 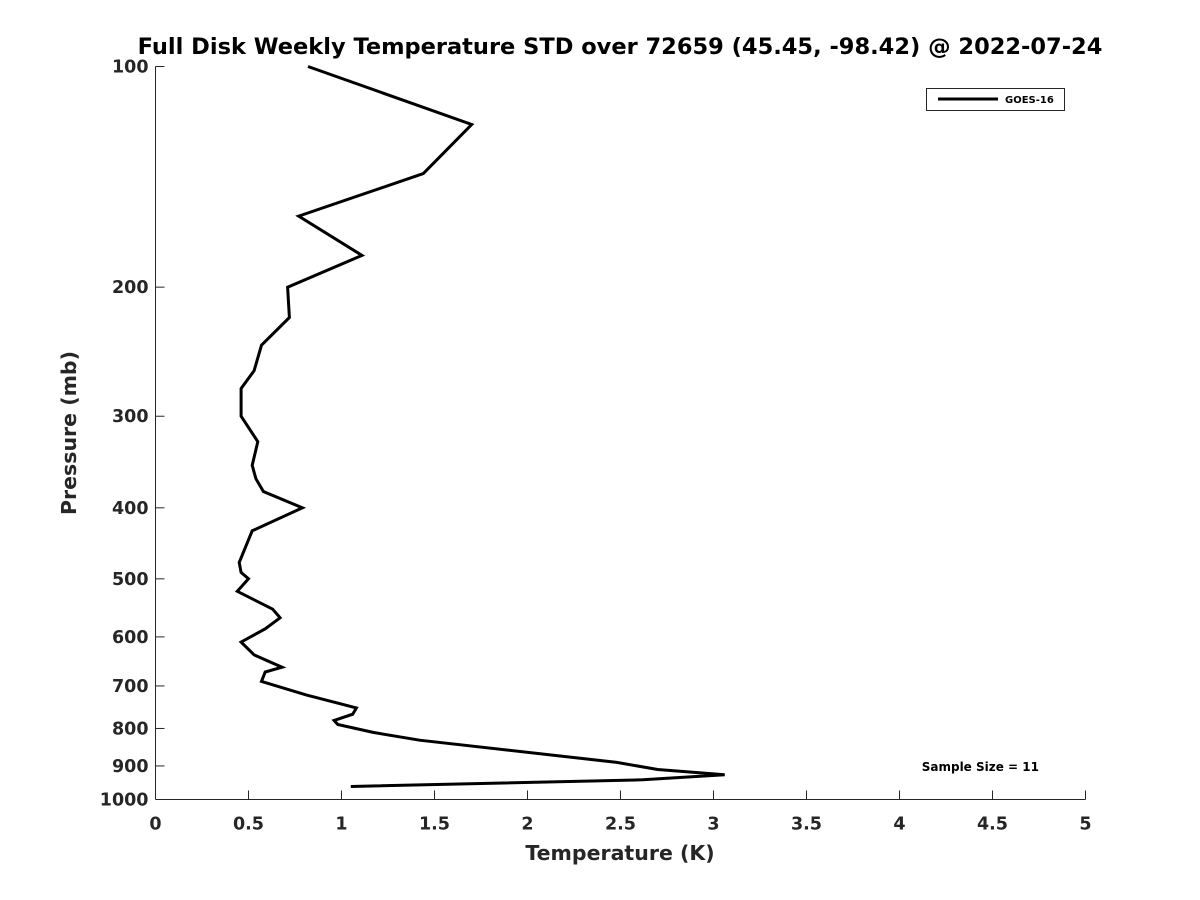 What do you see at coordinates (713, 825) in the screenshot?
I see `x-tick-label: 3` at bounding box center [713, 825].